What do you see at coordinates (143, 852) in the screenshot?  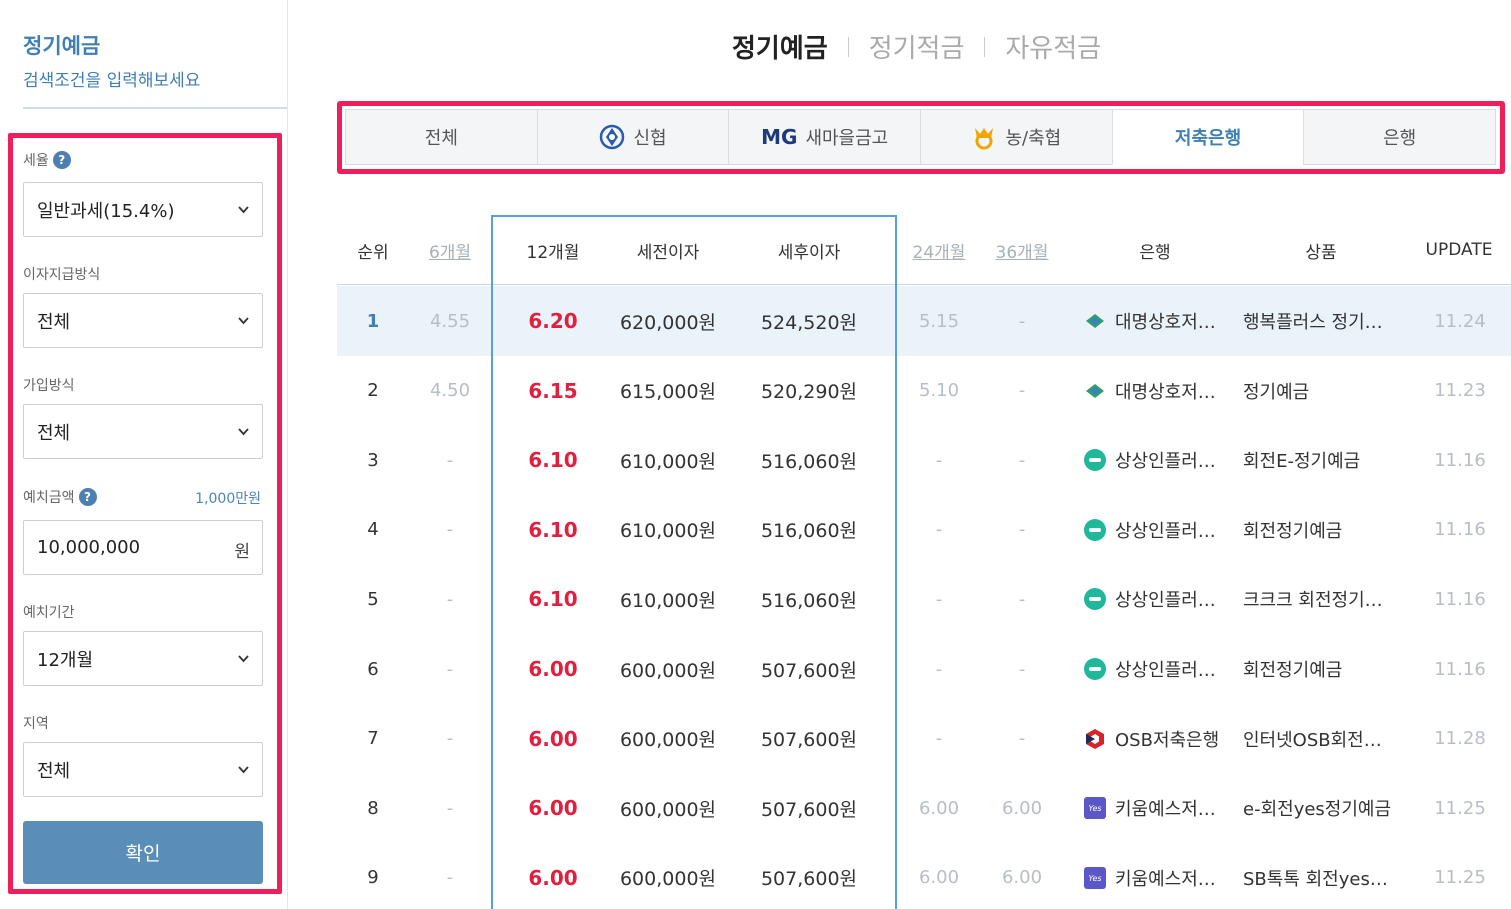 I see `confirm-button: 확인` at bounding box center [143, 852].